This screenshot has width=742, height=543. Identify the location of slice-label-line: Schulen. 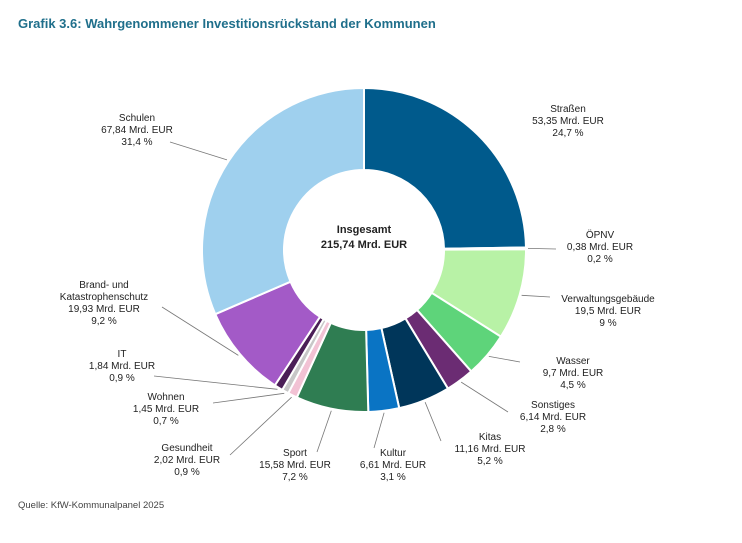
(137, 118).